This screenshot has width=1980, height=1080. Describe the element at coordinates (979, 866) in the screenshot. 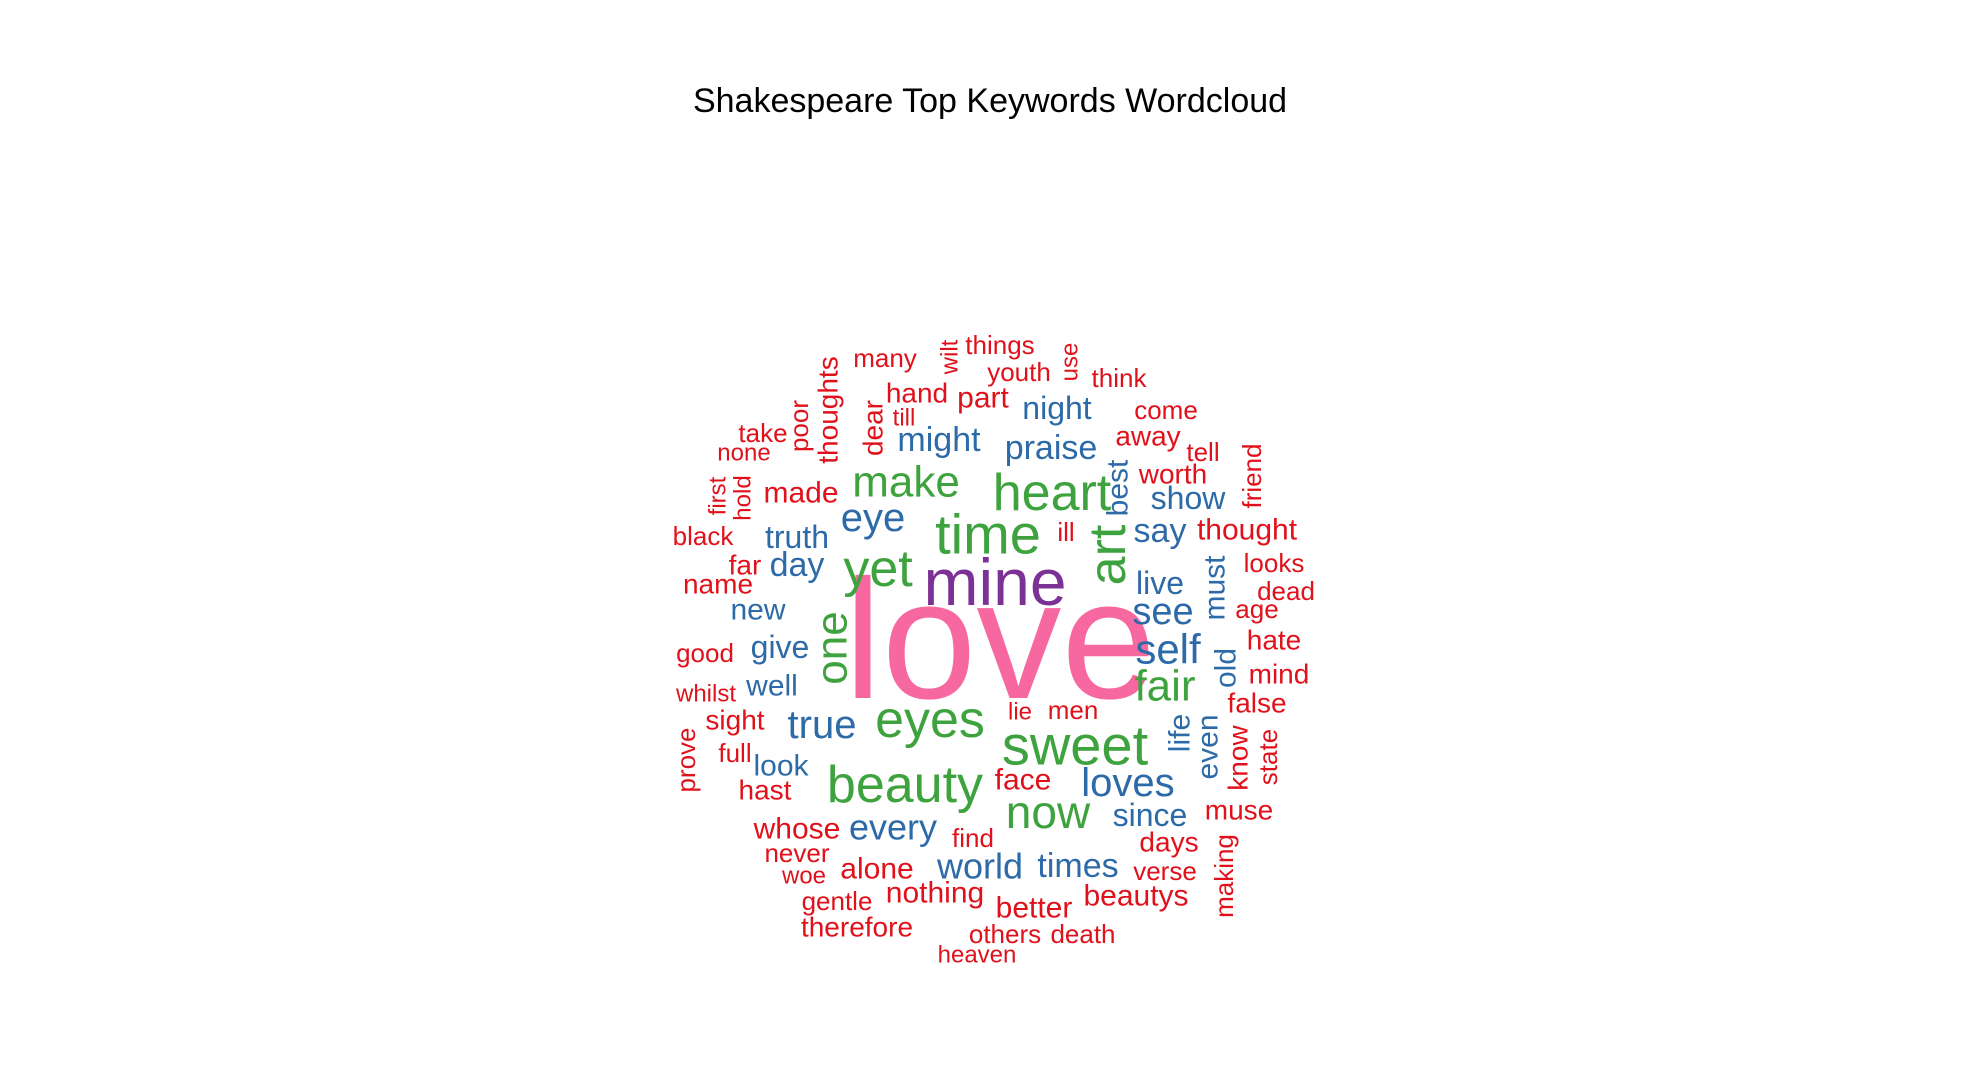

I see `word-world: world` at that location.